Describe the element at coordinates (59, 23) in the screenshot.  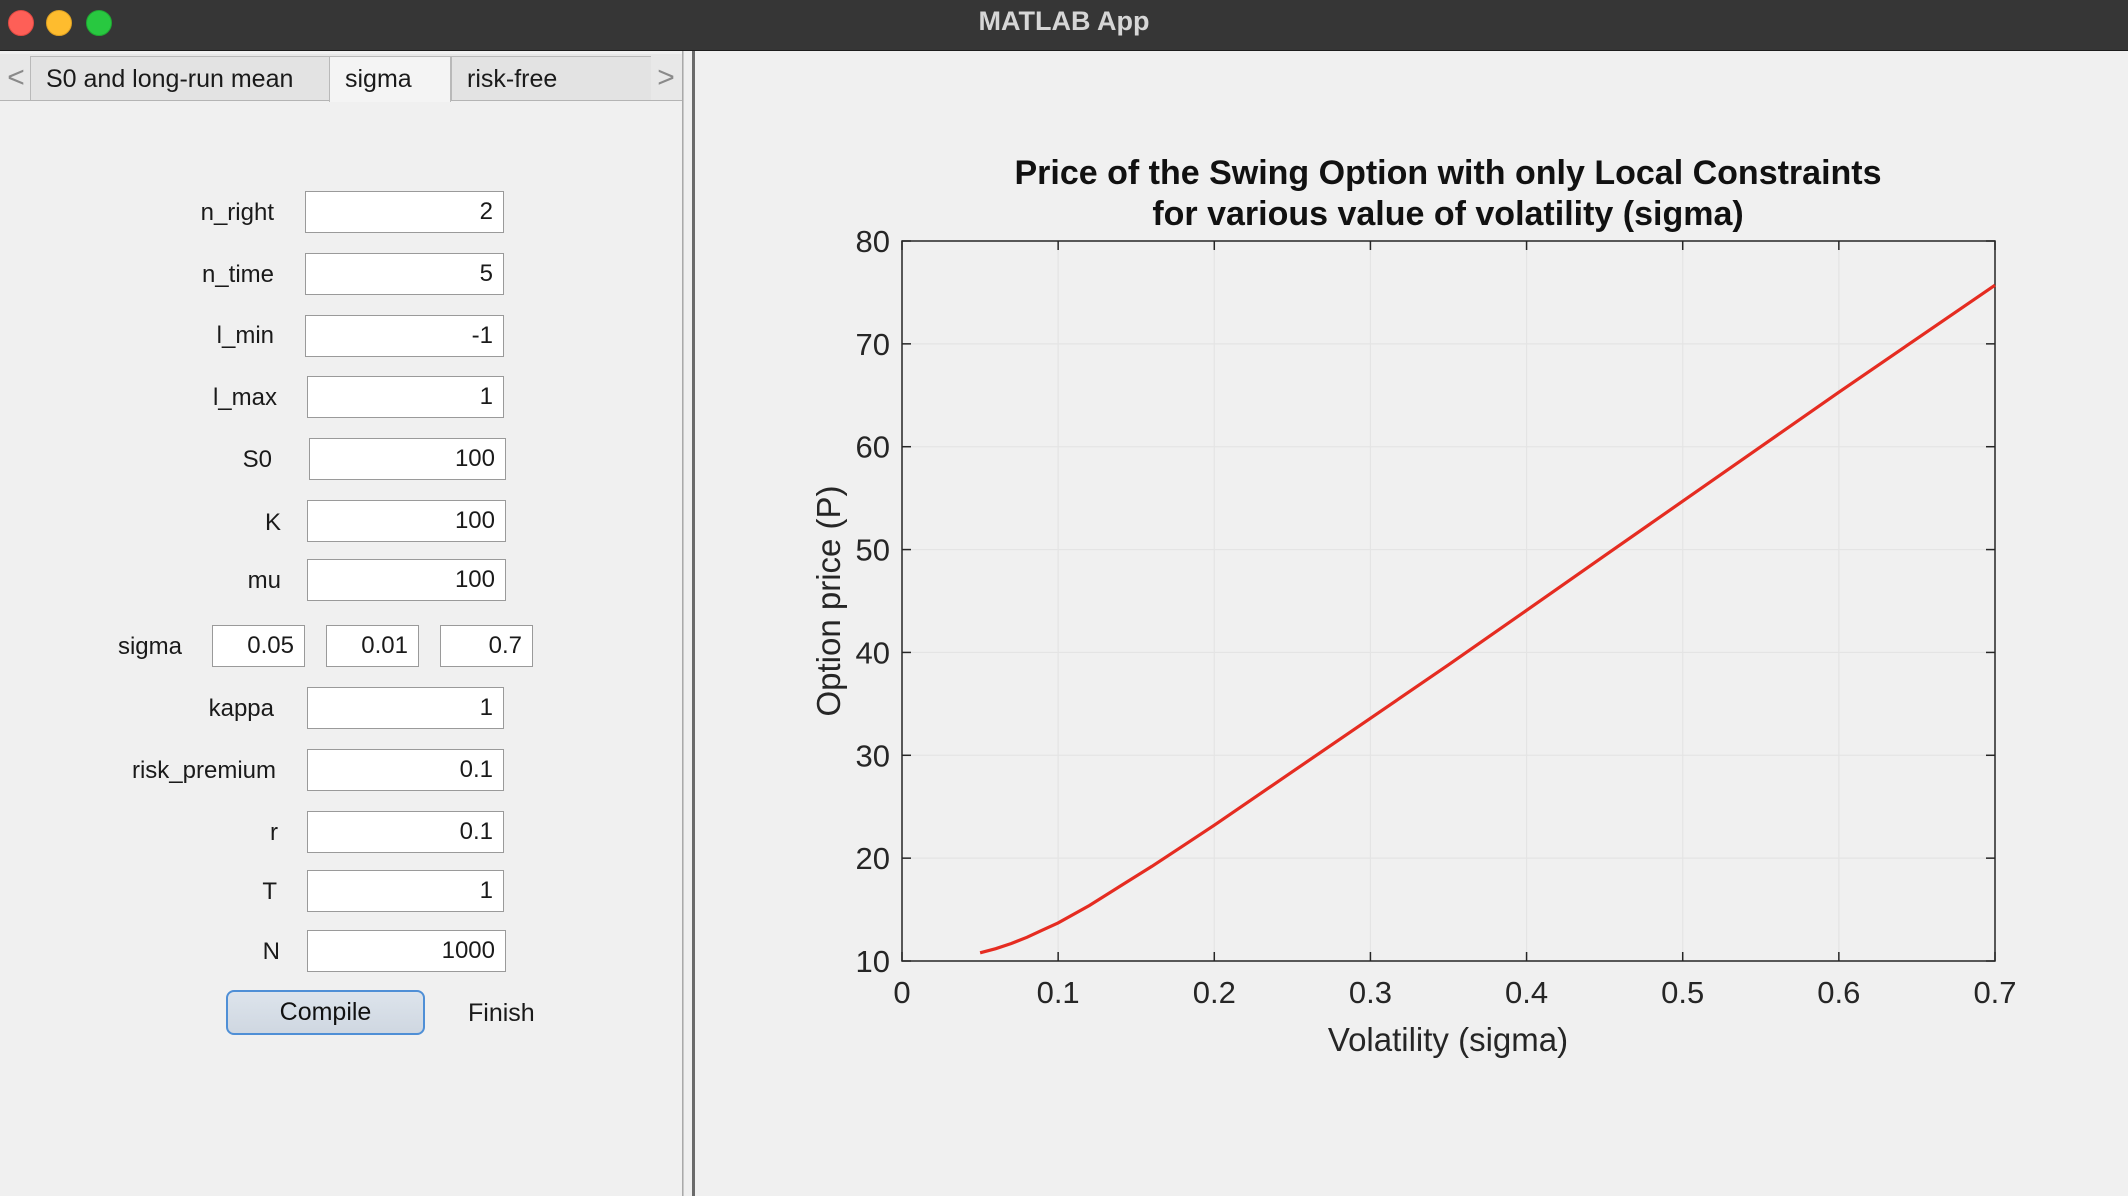
I see `minimize-window-button` at that location.